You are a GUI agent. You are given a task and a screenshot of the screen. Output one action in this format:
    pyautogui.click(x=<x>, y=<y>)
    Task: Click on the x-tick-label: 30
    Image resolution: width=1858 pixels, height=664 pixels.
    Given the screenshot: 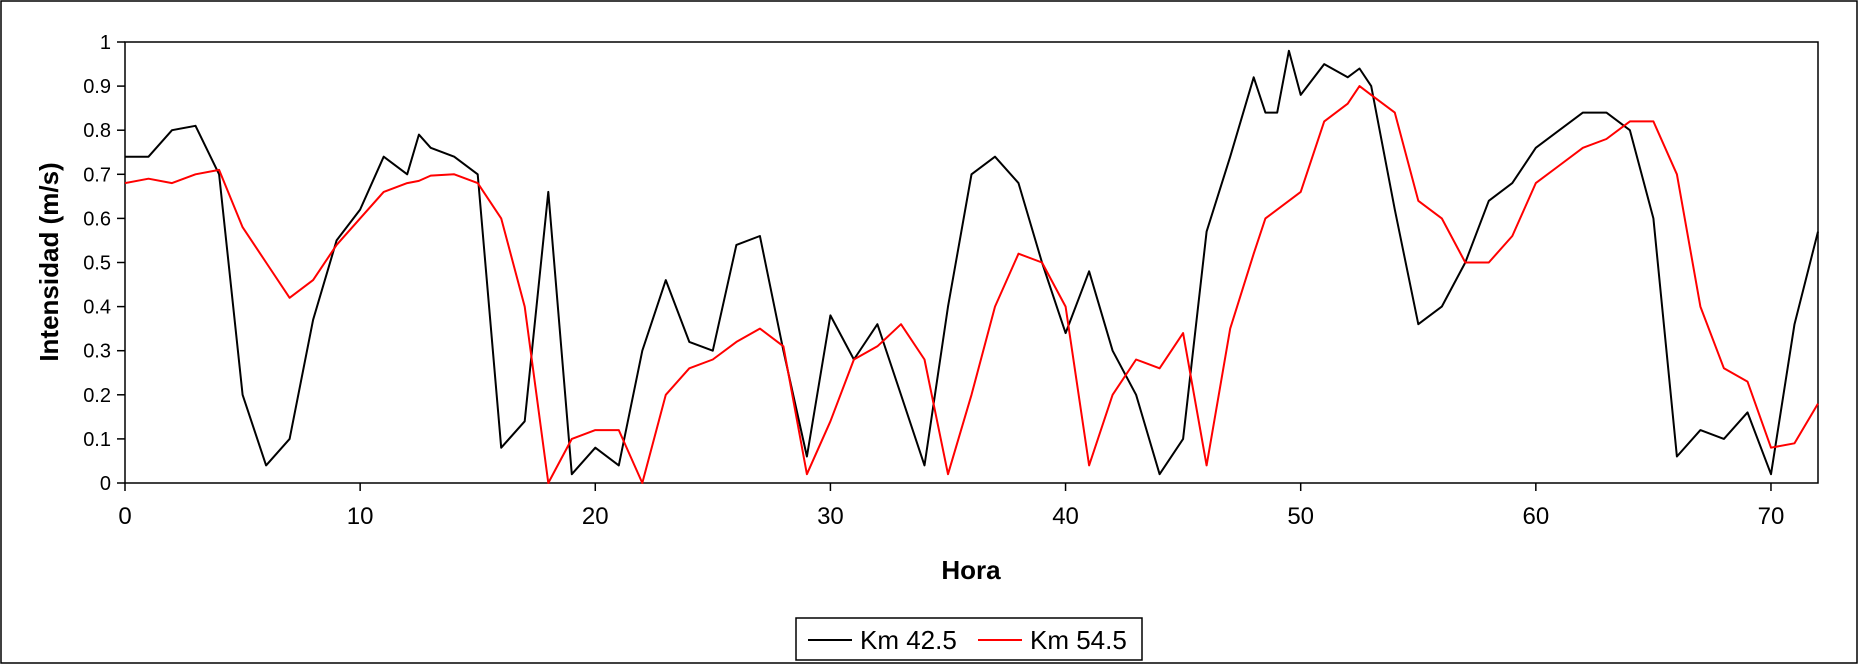 What is the action you would take?
    pyautogui.click(x=830, y=516)
    